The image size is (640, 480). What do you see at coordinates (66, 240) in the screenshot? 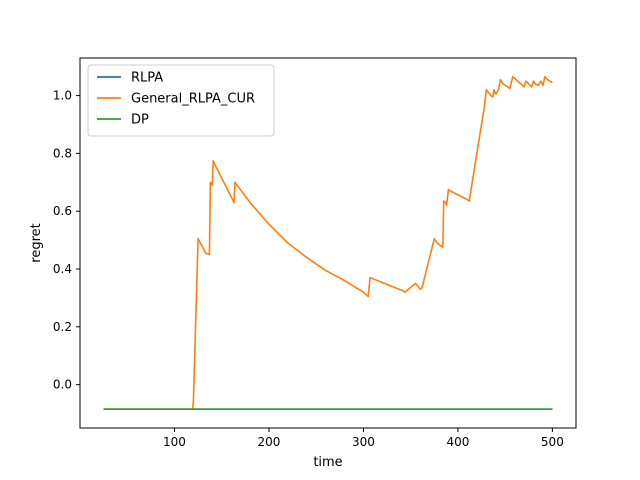
I see `y-axis-ticks: 0.0 0.2 0.4 0.6 0.8 1.0` at bounding box center [66, 240].